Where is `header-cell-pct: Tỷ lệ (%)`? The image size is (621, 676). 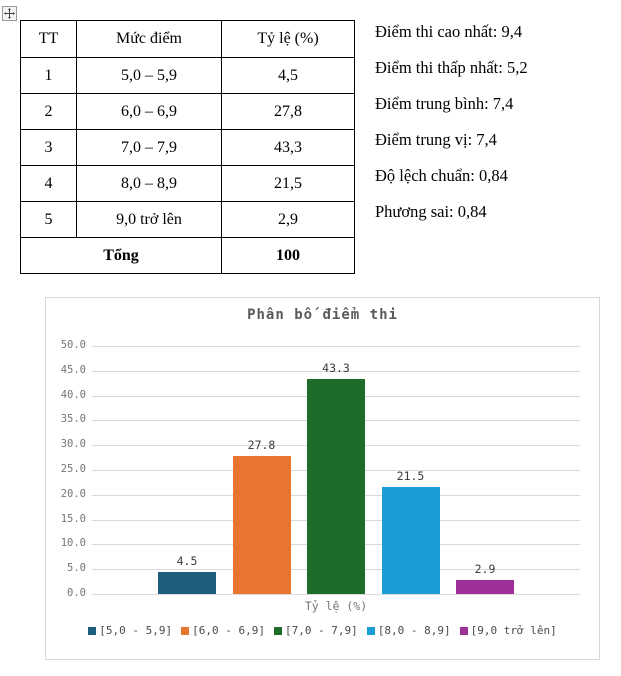
header-cell-pct: Tỷ lệ (%) is located at coordinates (288, 39).